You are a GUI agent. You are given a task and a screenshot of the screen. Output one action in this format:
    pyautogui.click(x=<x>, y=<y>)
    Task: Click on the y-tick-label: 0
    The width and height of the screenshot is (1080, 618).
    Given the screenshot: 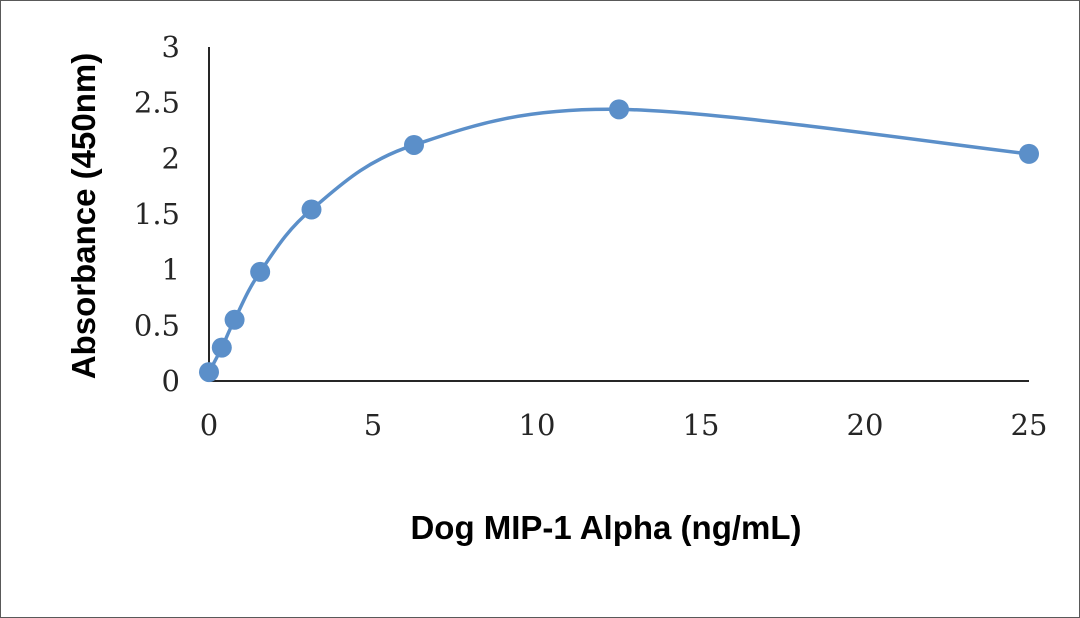 What is the action you would take?
    pyautogui.click(x=171, y=381)
    